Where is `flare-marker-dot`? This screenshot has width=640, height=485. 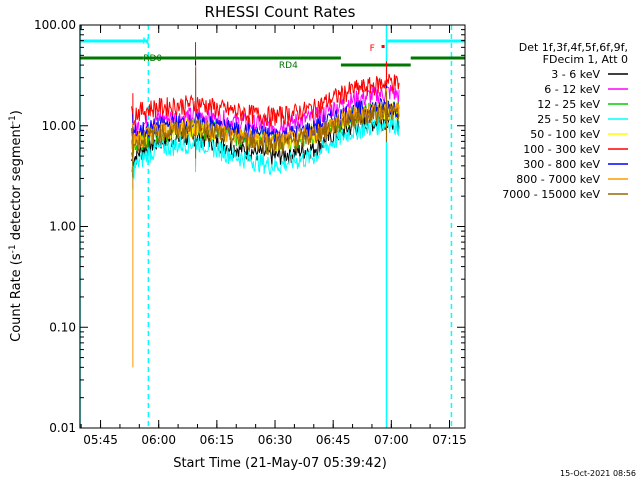
flare-marker-dot is located at coordinates (383, 46).